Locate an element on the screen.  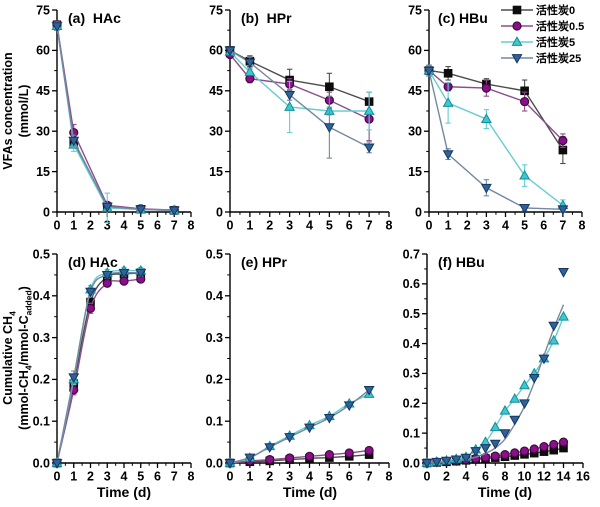
svg-text: 14 is located at coordinates (564, 477).